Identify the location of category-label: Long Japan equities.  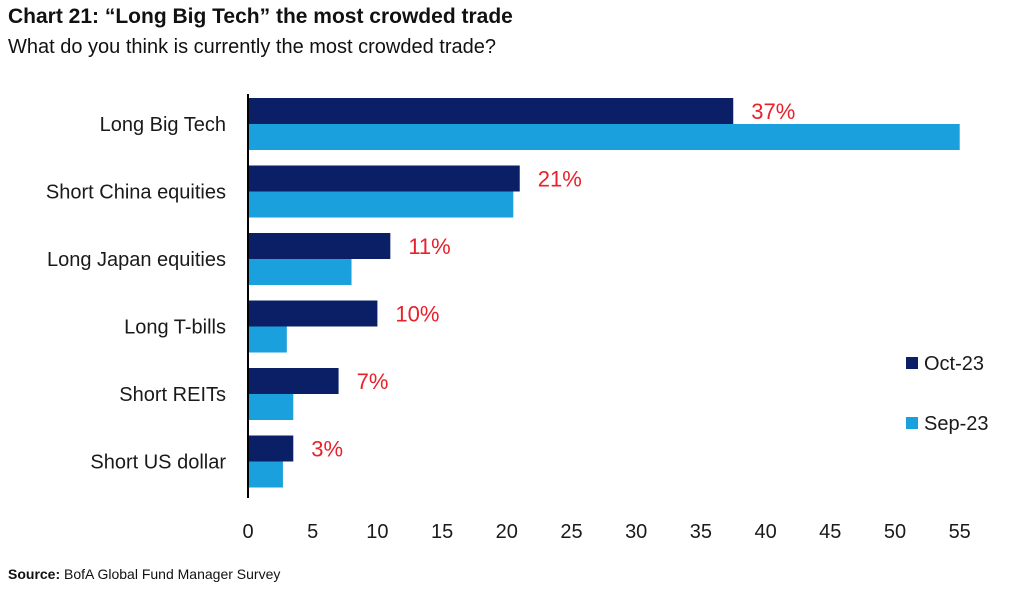
(136, 260).